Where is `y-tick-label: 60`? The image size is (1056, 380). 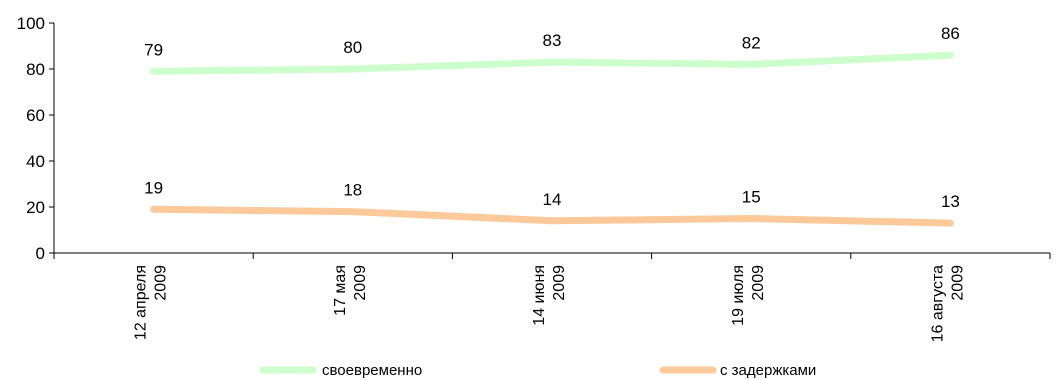 y-tick-label: 60 is located at coordinates (35, 115).